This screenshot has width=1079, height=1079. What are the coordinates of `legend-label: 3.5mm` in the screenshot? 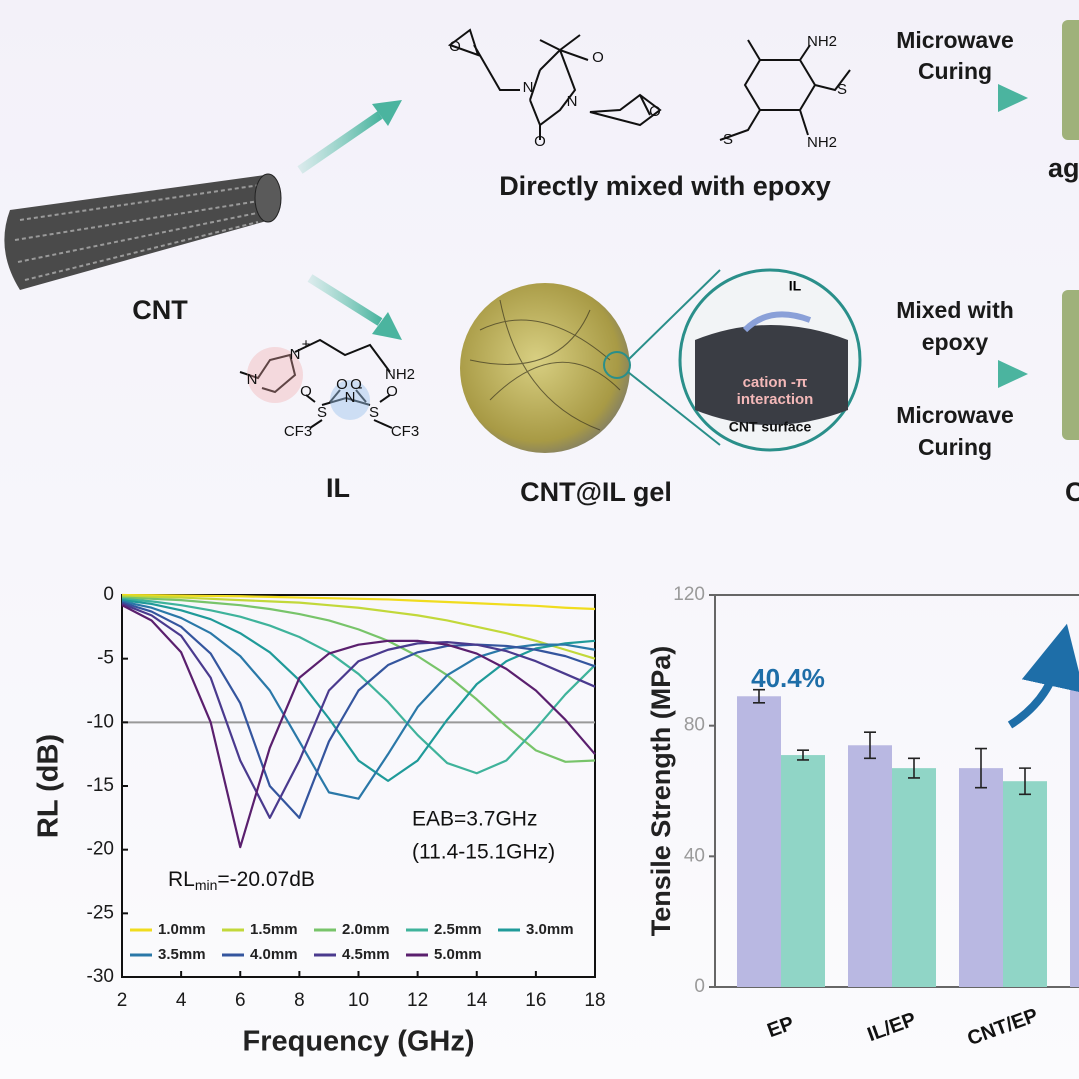 It's located at (182, 954).